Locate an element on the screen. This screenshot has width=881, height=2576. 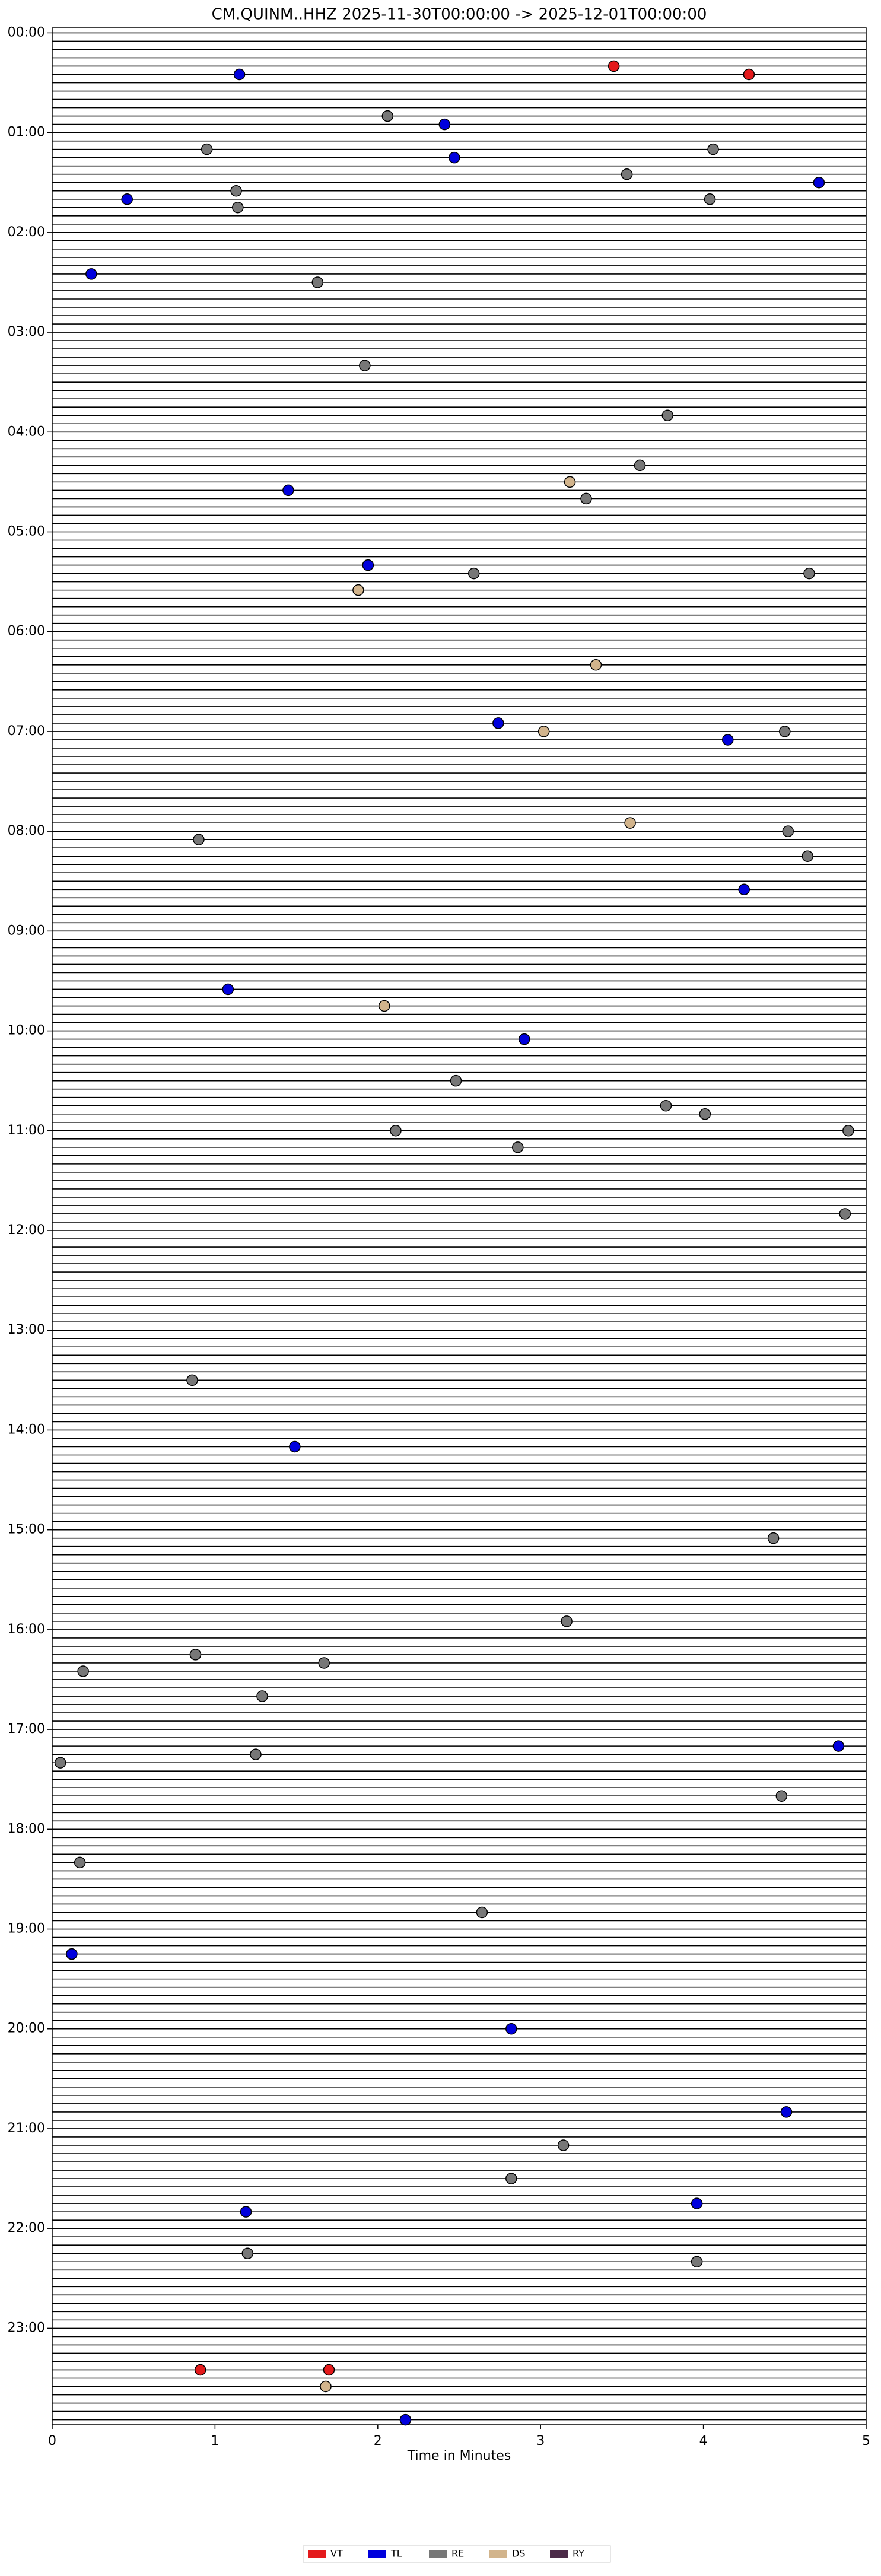
y-tick-label: 08:00 is located at coordinates (27, 830).